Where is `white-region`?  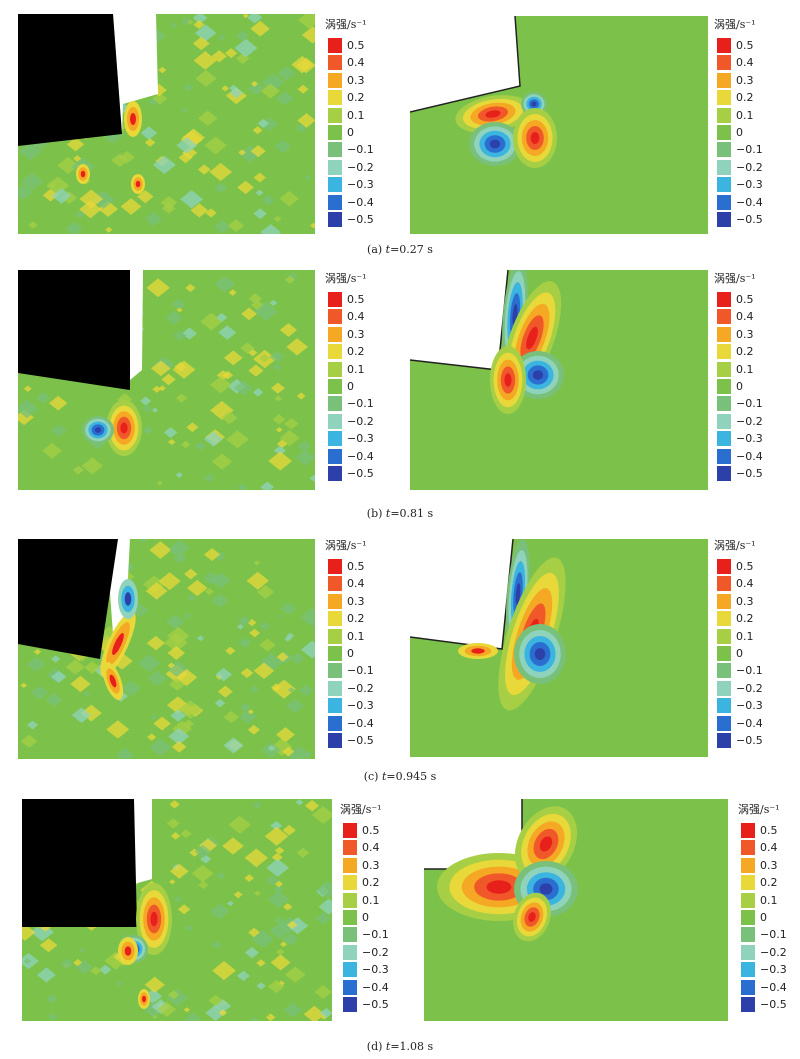
white-region is located at coordinates (473, 834).